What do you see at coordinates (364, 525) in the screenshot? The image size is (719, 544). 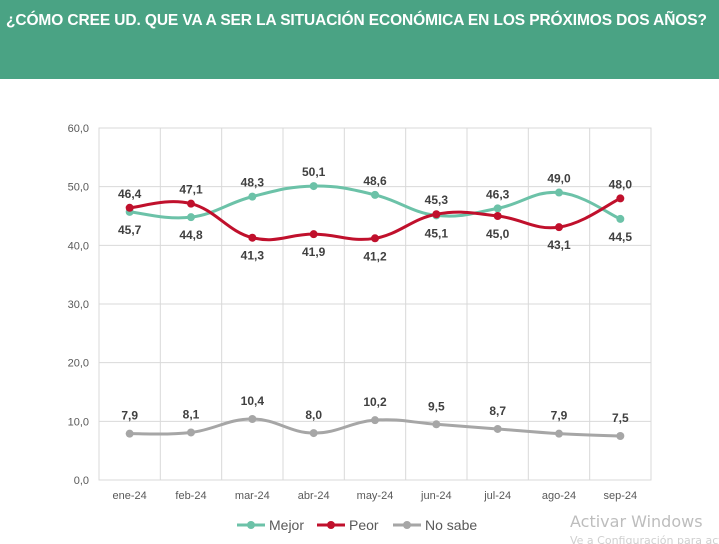 I see `legend-label-peor: Peor` at bounding box center [364, 525].